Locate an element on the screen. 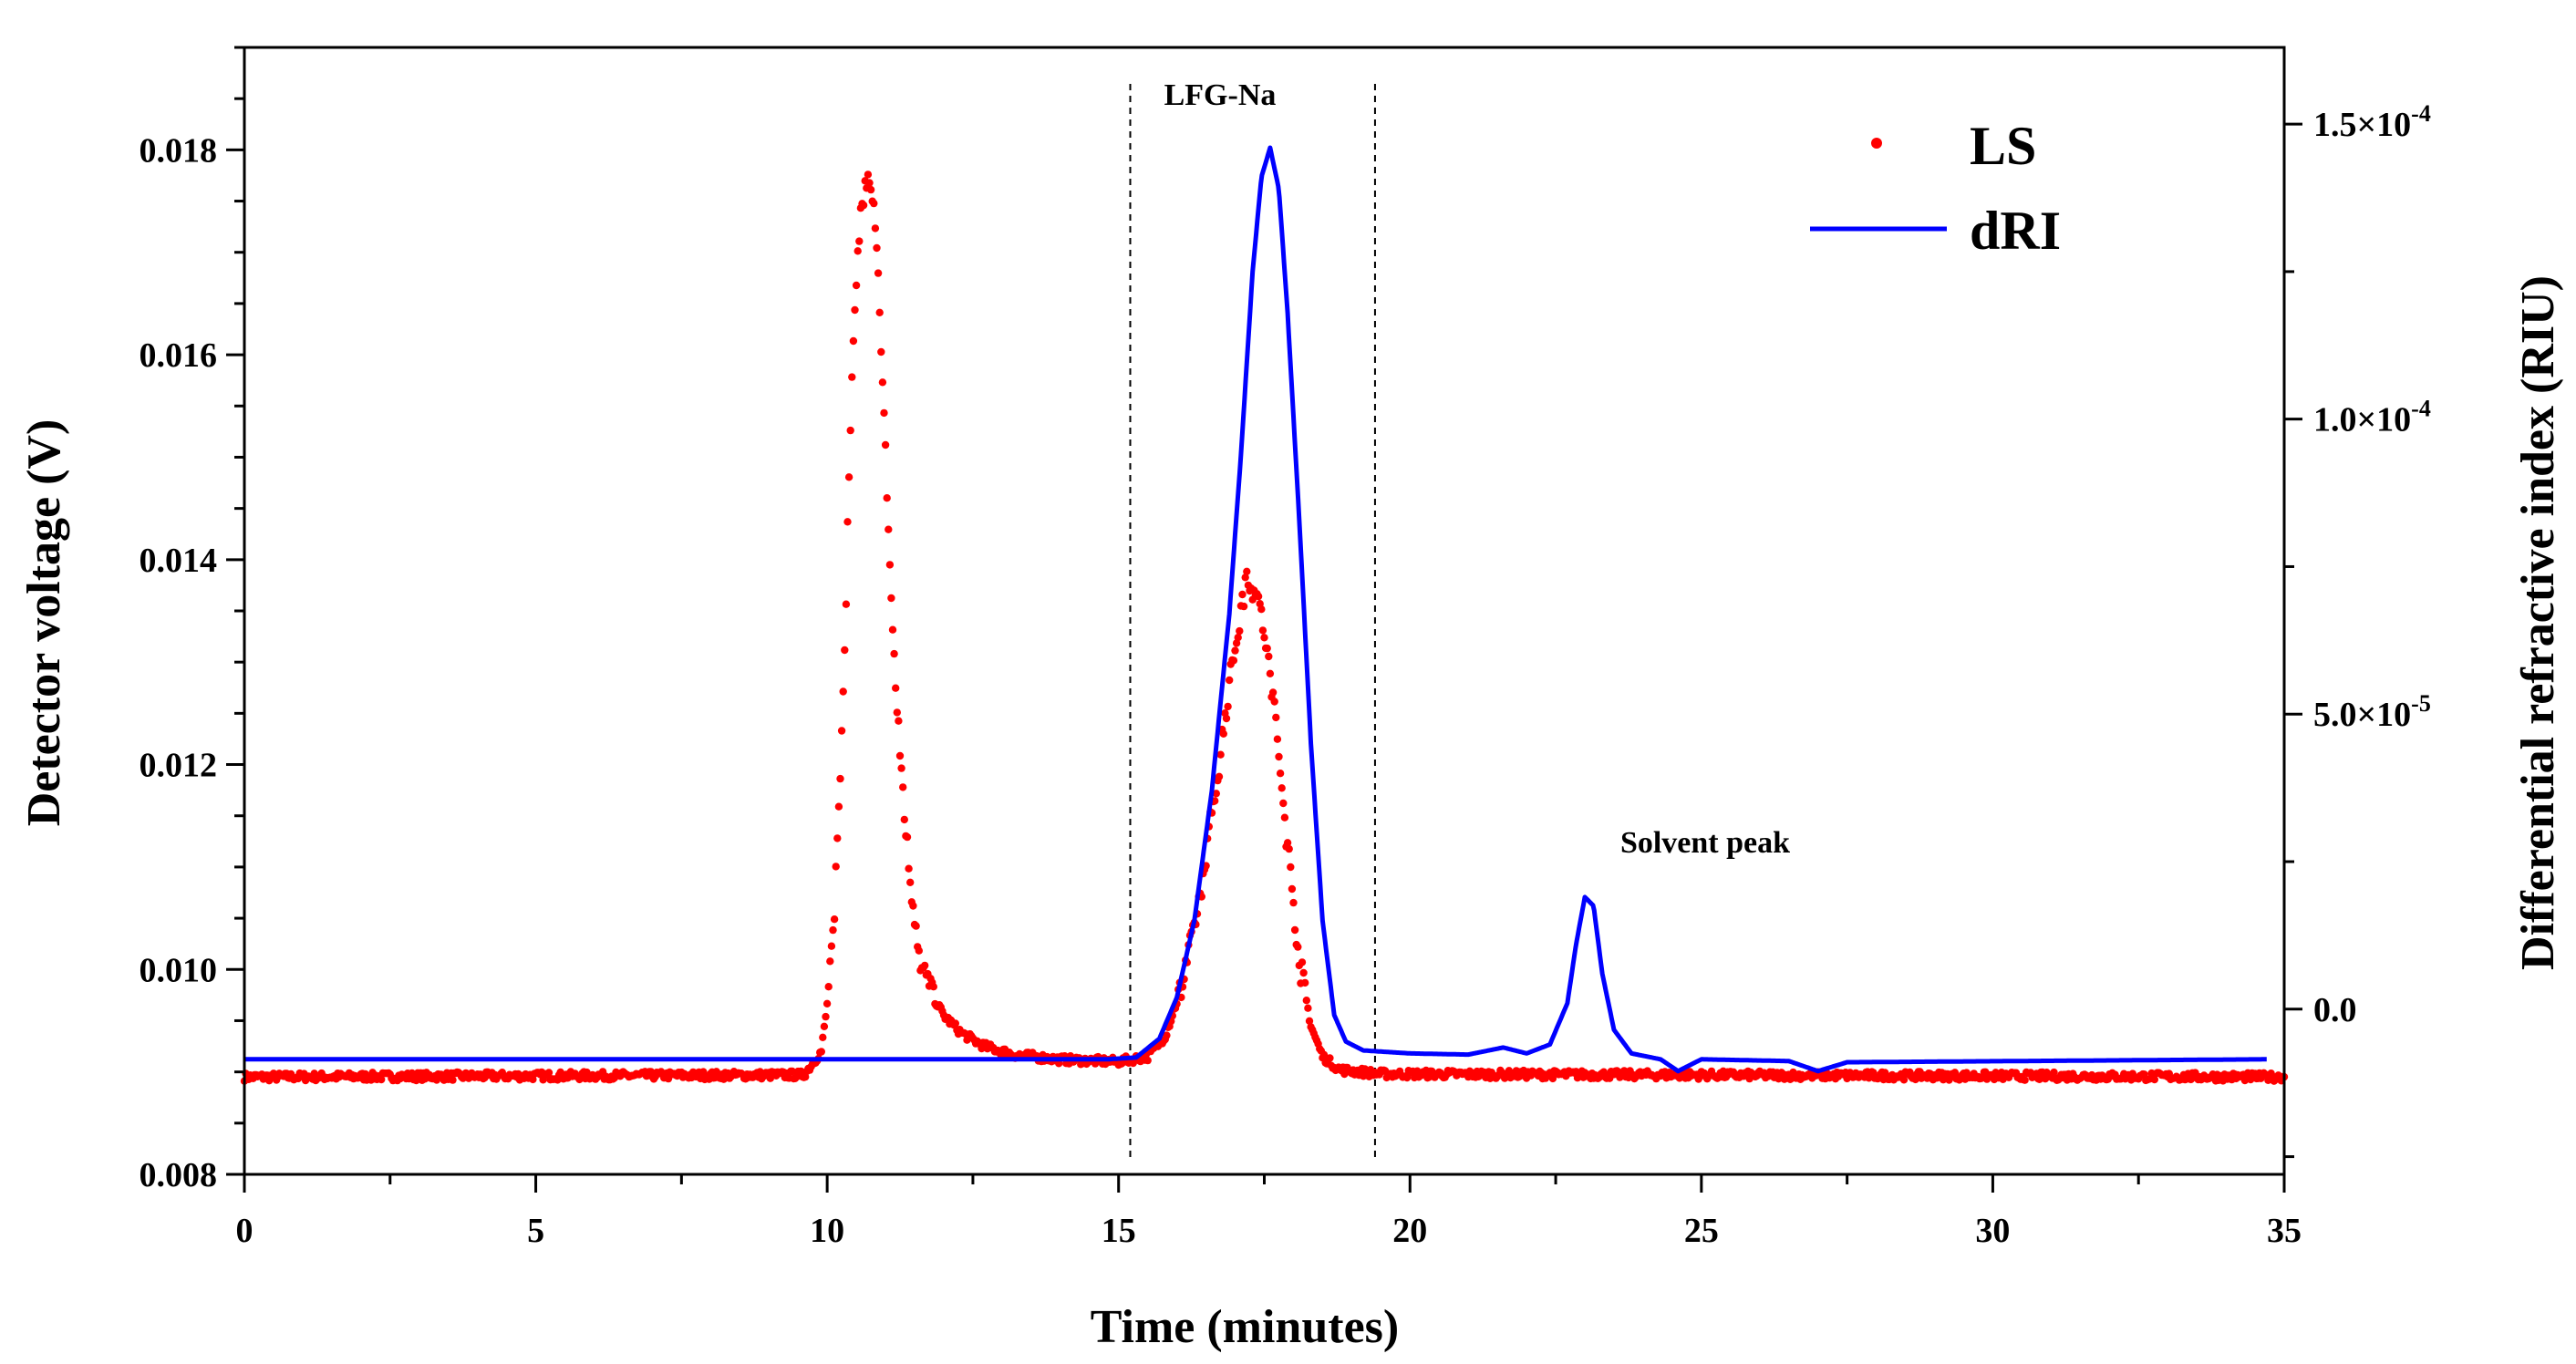  y-tick-label: 0.018 is located at coordinates (179, 150).